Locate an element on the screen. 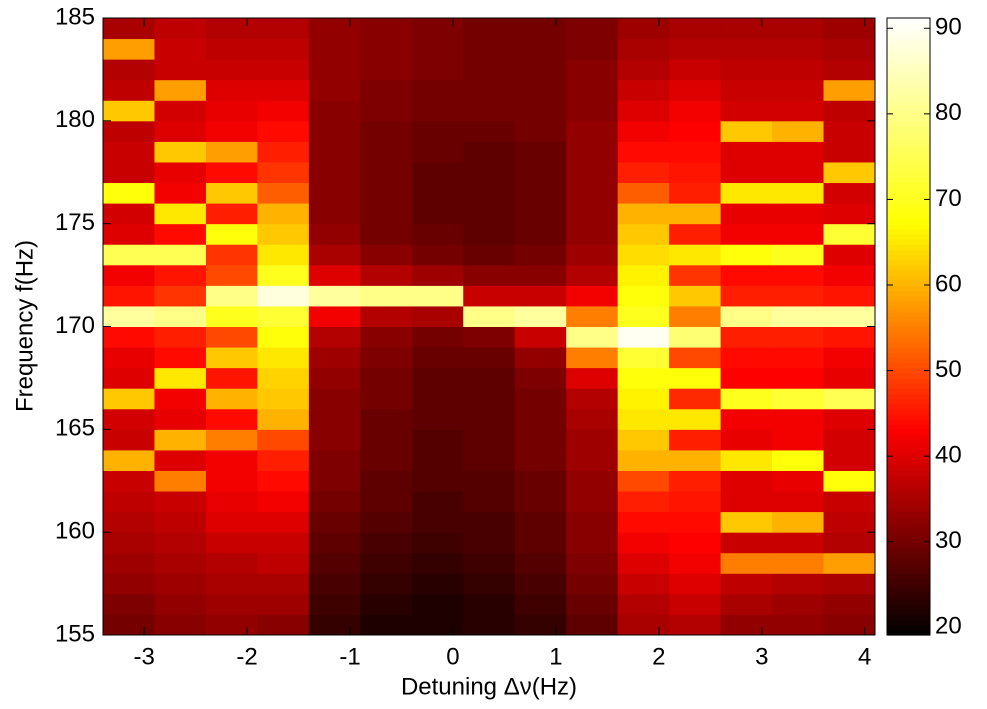  x-axis-label: Detuning Δν(Hz) is located at coordinates (489, 686).